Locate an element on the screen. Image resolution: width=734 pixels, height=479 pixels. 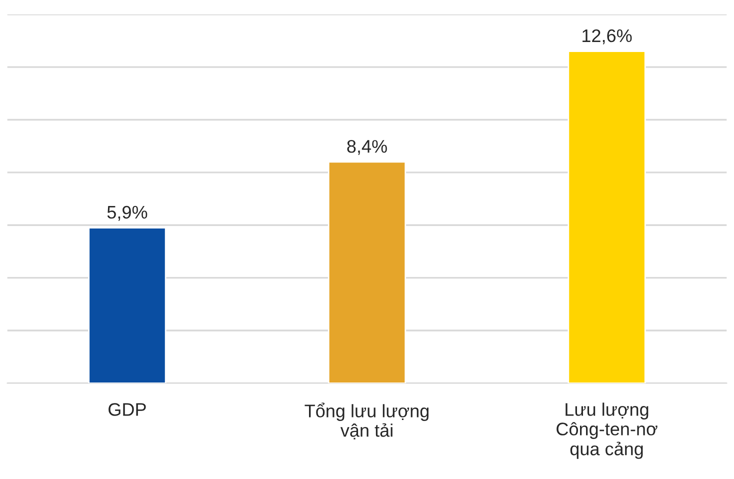
data-label: 8,4% is located at coordinates (367, 147).